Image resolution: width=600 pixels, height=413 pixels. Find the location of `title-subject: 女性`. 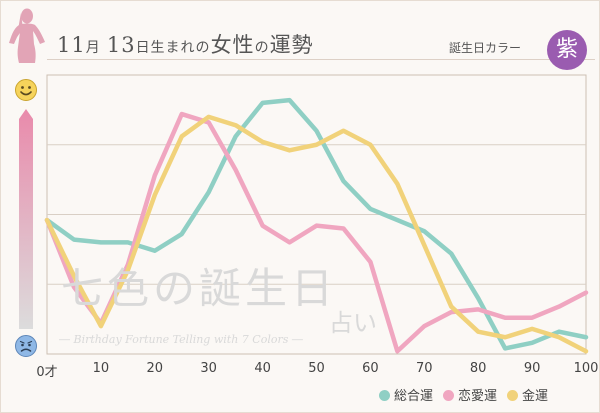

title-subject: 女性 is located at coordinates (232, 45).